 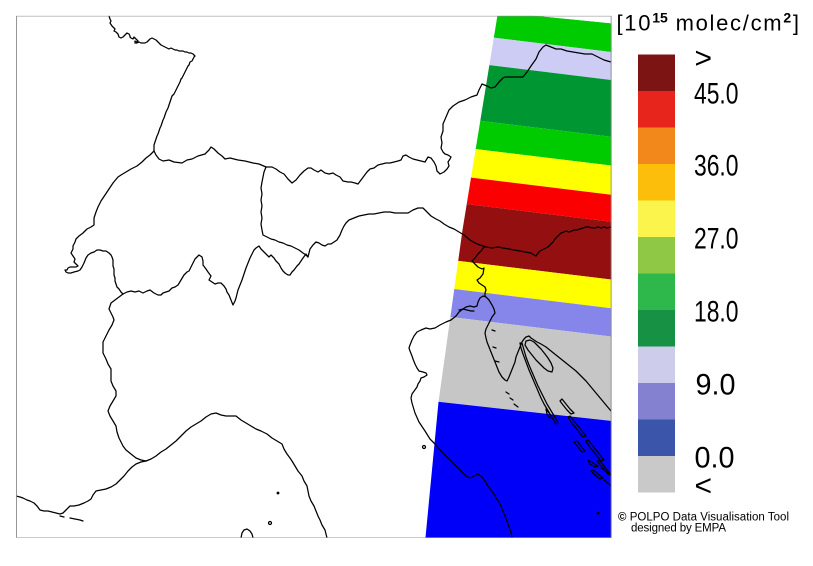 I want to click on svg-text: 9.0, so click(x=716, y=384).